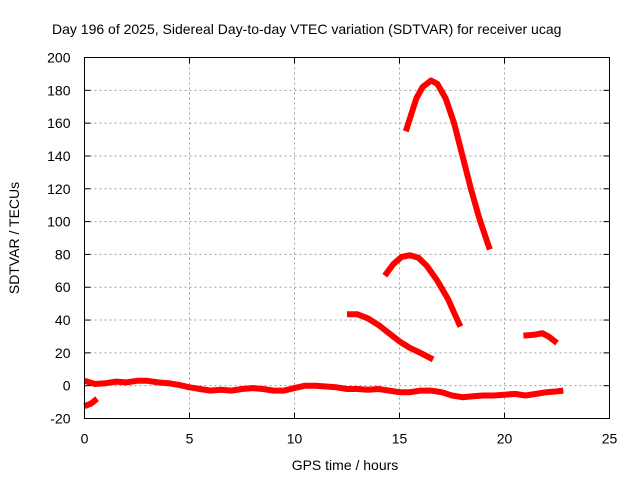 This screenshot has height=480, width=640. Describe the element at coordinates (610, 439) in the screenshot. I see `x-tick-label: 25` at that location.